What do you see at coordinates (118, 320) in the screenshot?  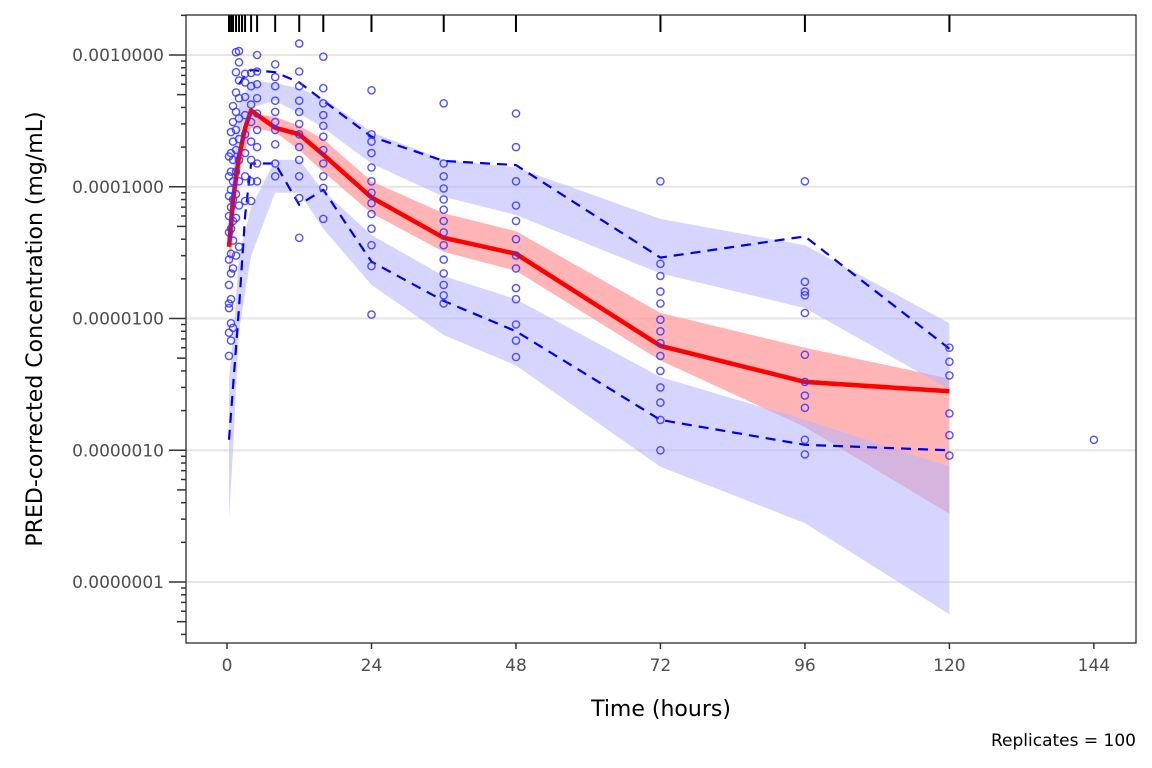 I see `y-tick-label: 0.0000100` at bounding box center [118, 320].